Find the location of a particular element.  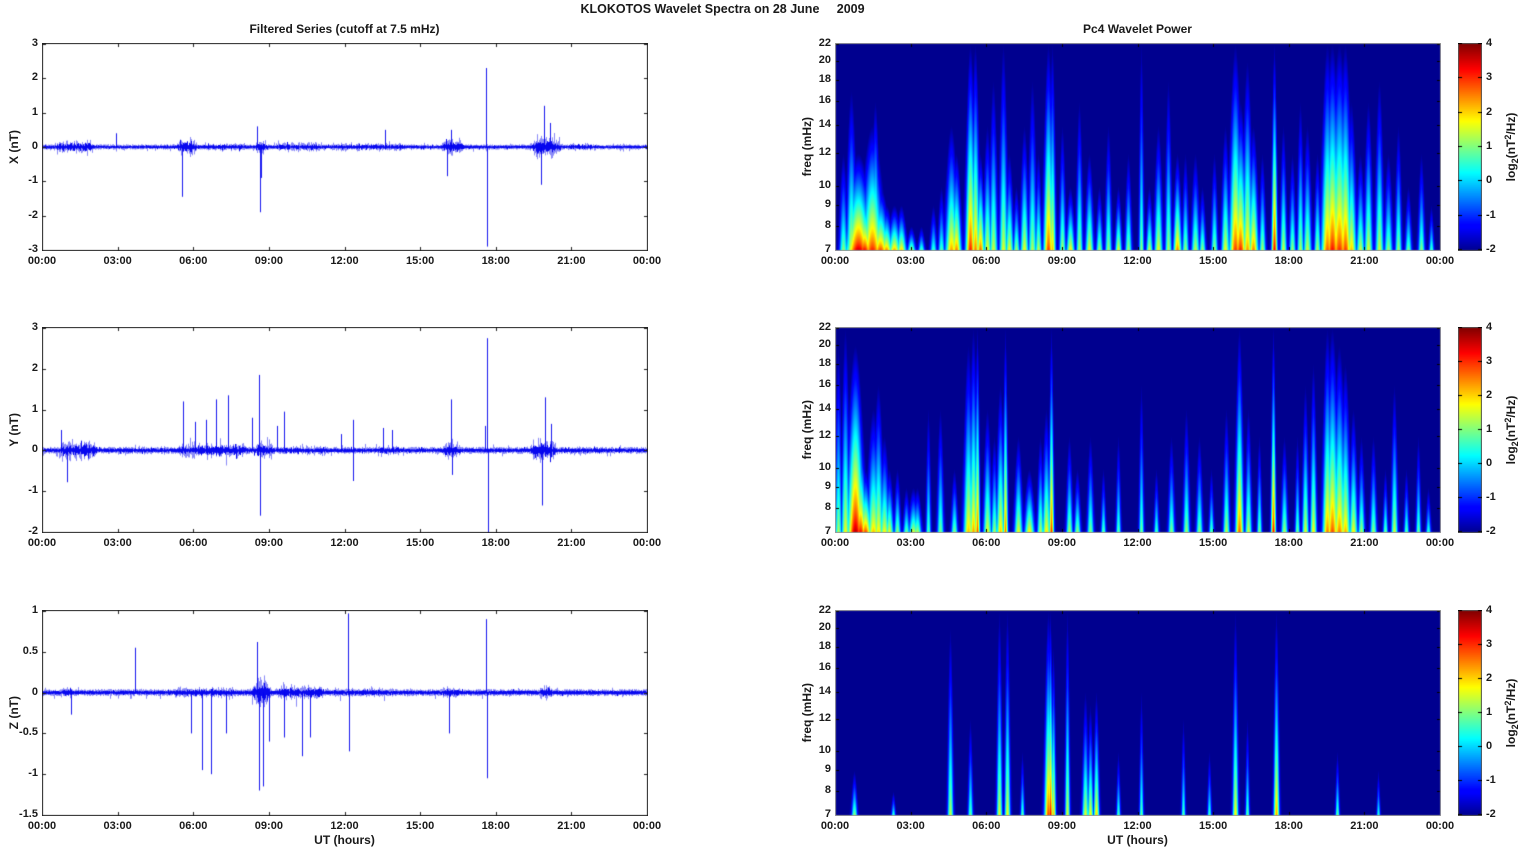

series-x-y-tick-label: 3 is located at coordinates (34, 43).